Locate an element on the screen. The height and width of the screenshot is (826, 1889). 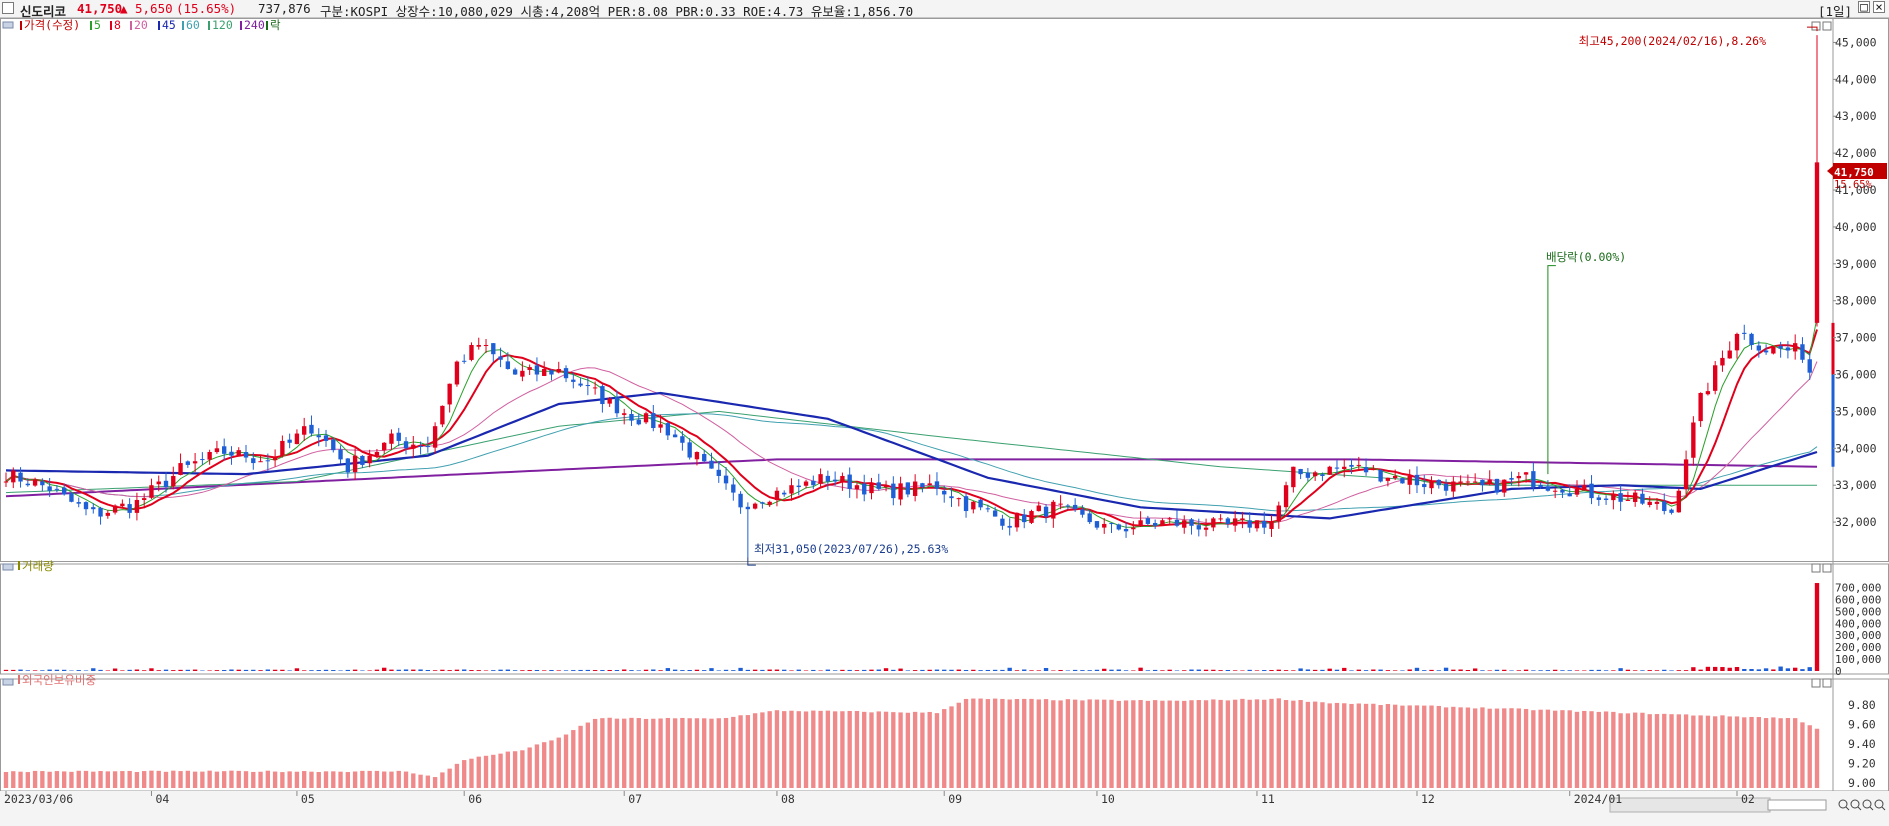
zoom-out-icon is located at coordinates (1844, 805).